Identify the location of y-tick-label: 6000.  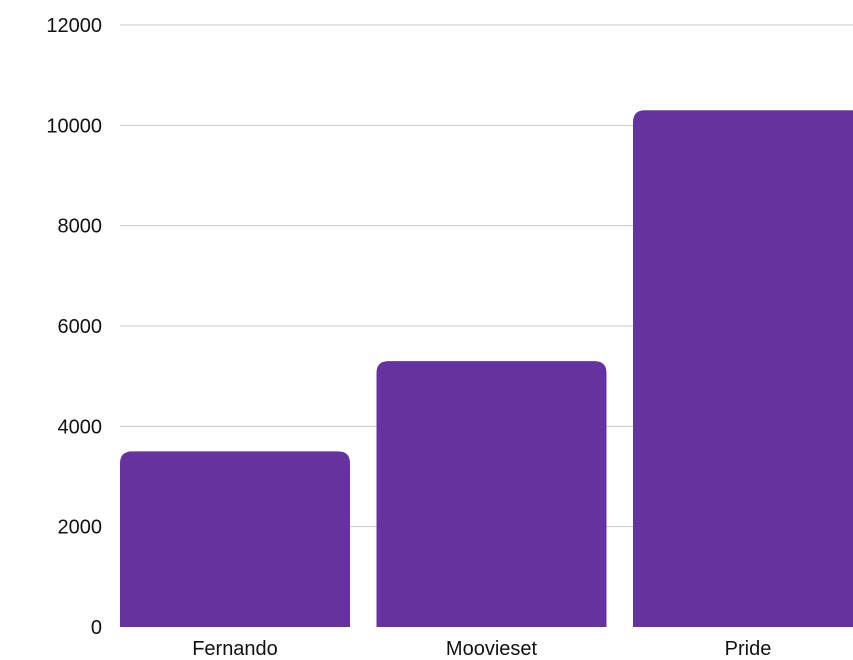
(80, 327).